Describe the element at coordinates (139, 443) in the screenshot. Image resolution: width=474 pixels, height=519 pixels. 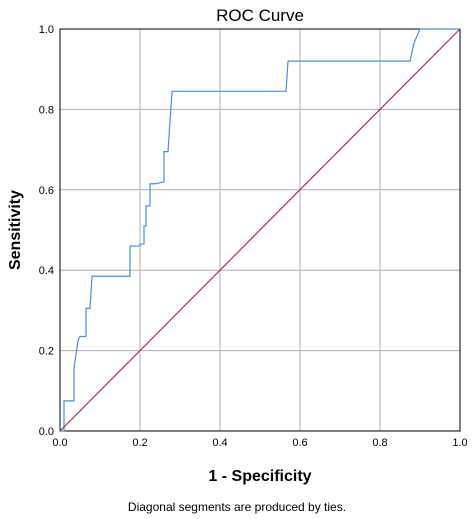
I see `x-tick-label: 0.2` at that location.